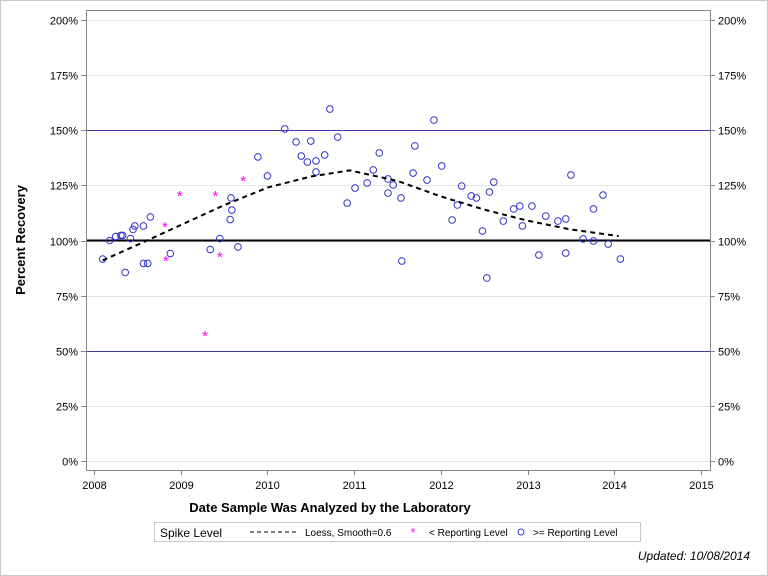  What do you see at coordinates (528, 486) in the screenshot?
I see `x-tick-label: 2013` at bounding box center [528, 486].